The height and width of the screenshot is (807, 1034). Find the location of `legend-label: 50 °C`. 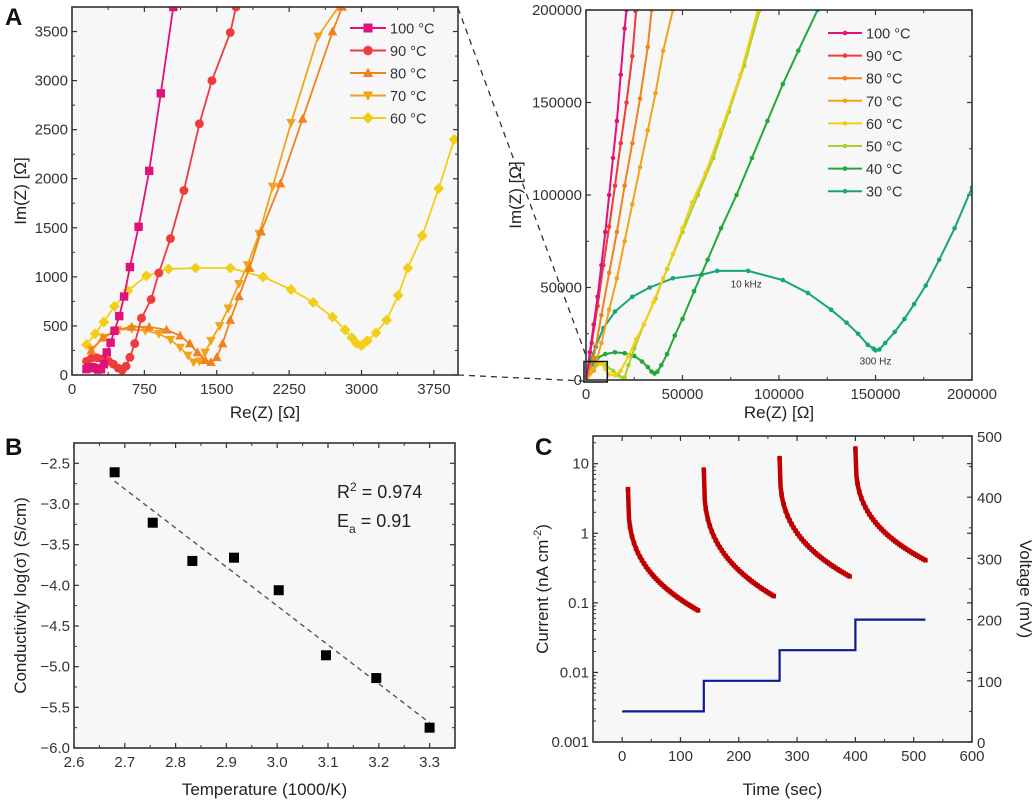

legend-label: 50 °C is located at coordinates (884, 148).